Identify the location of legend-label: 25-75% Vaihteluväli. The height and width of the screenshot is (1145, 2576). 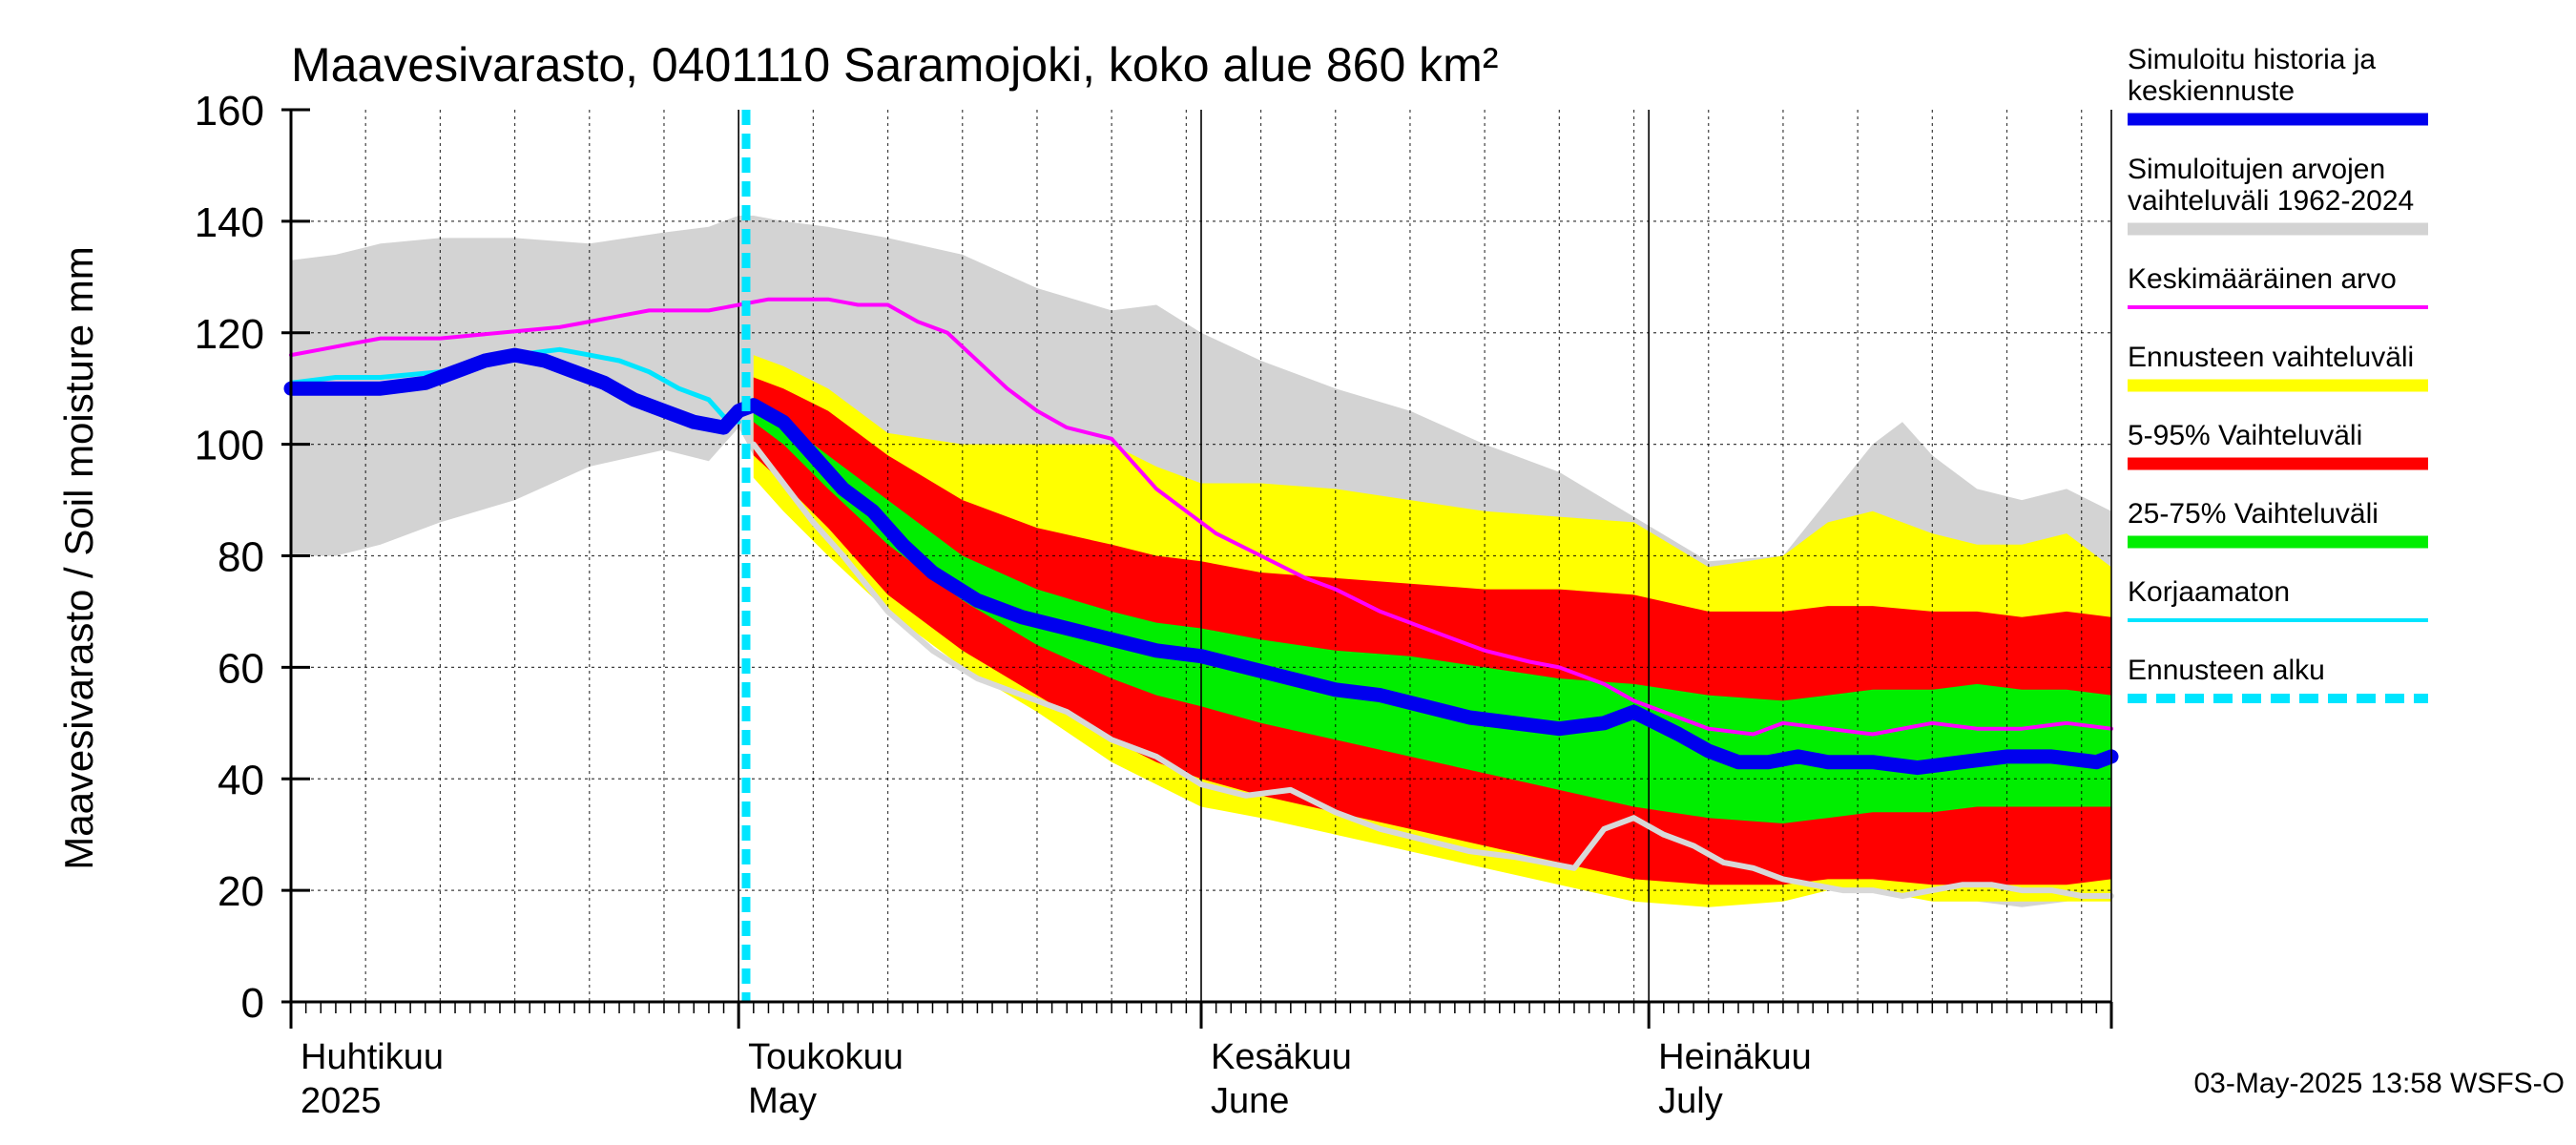
(2253, 514).